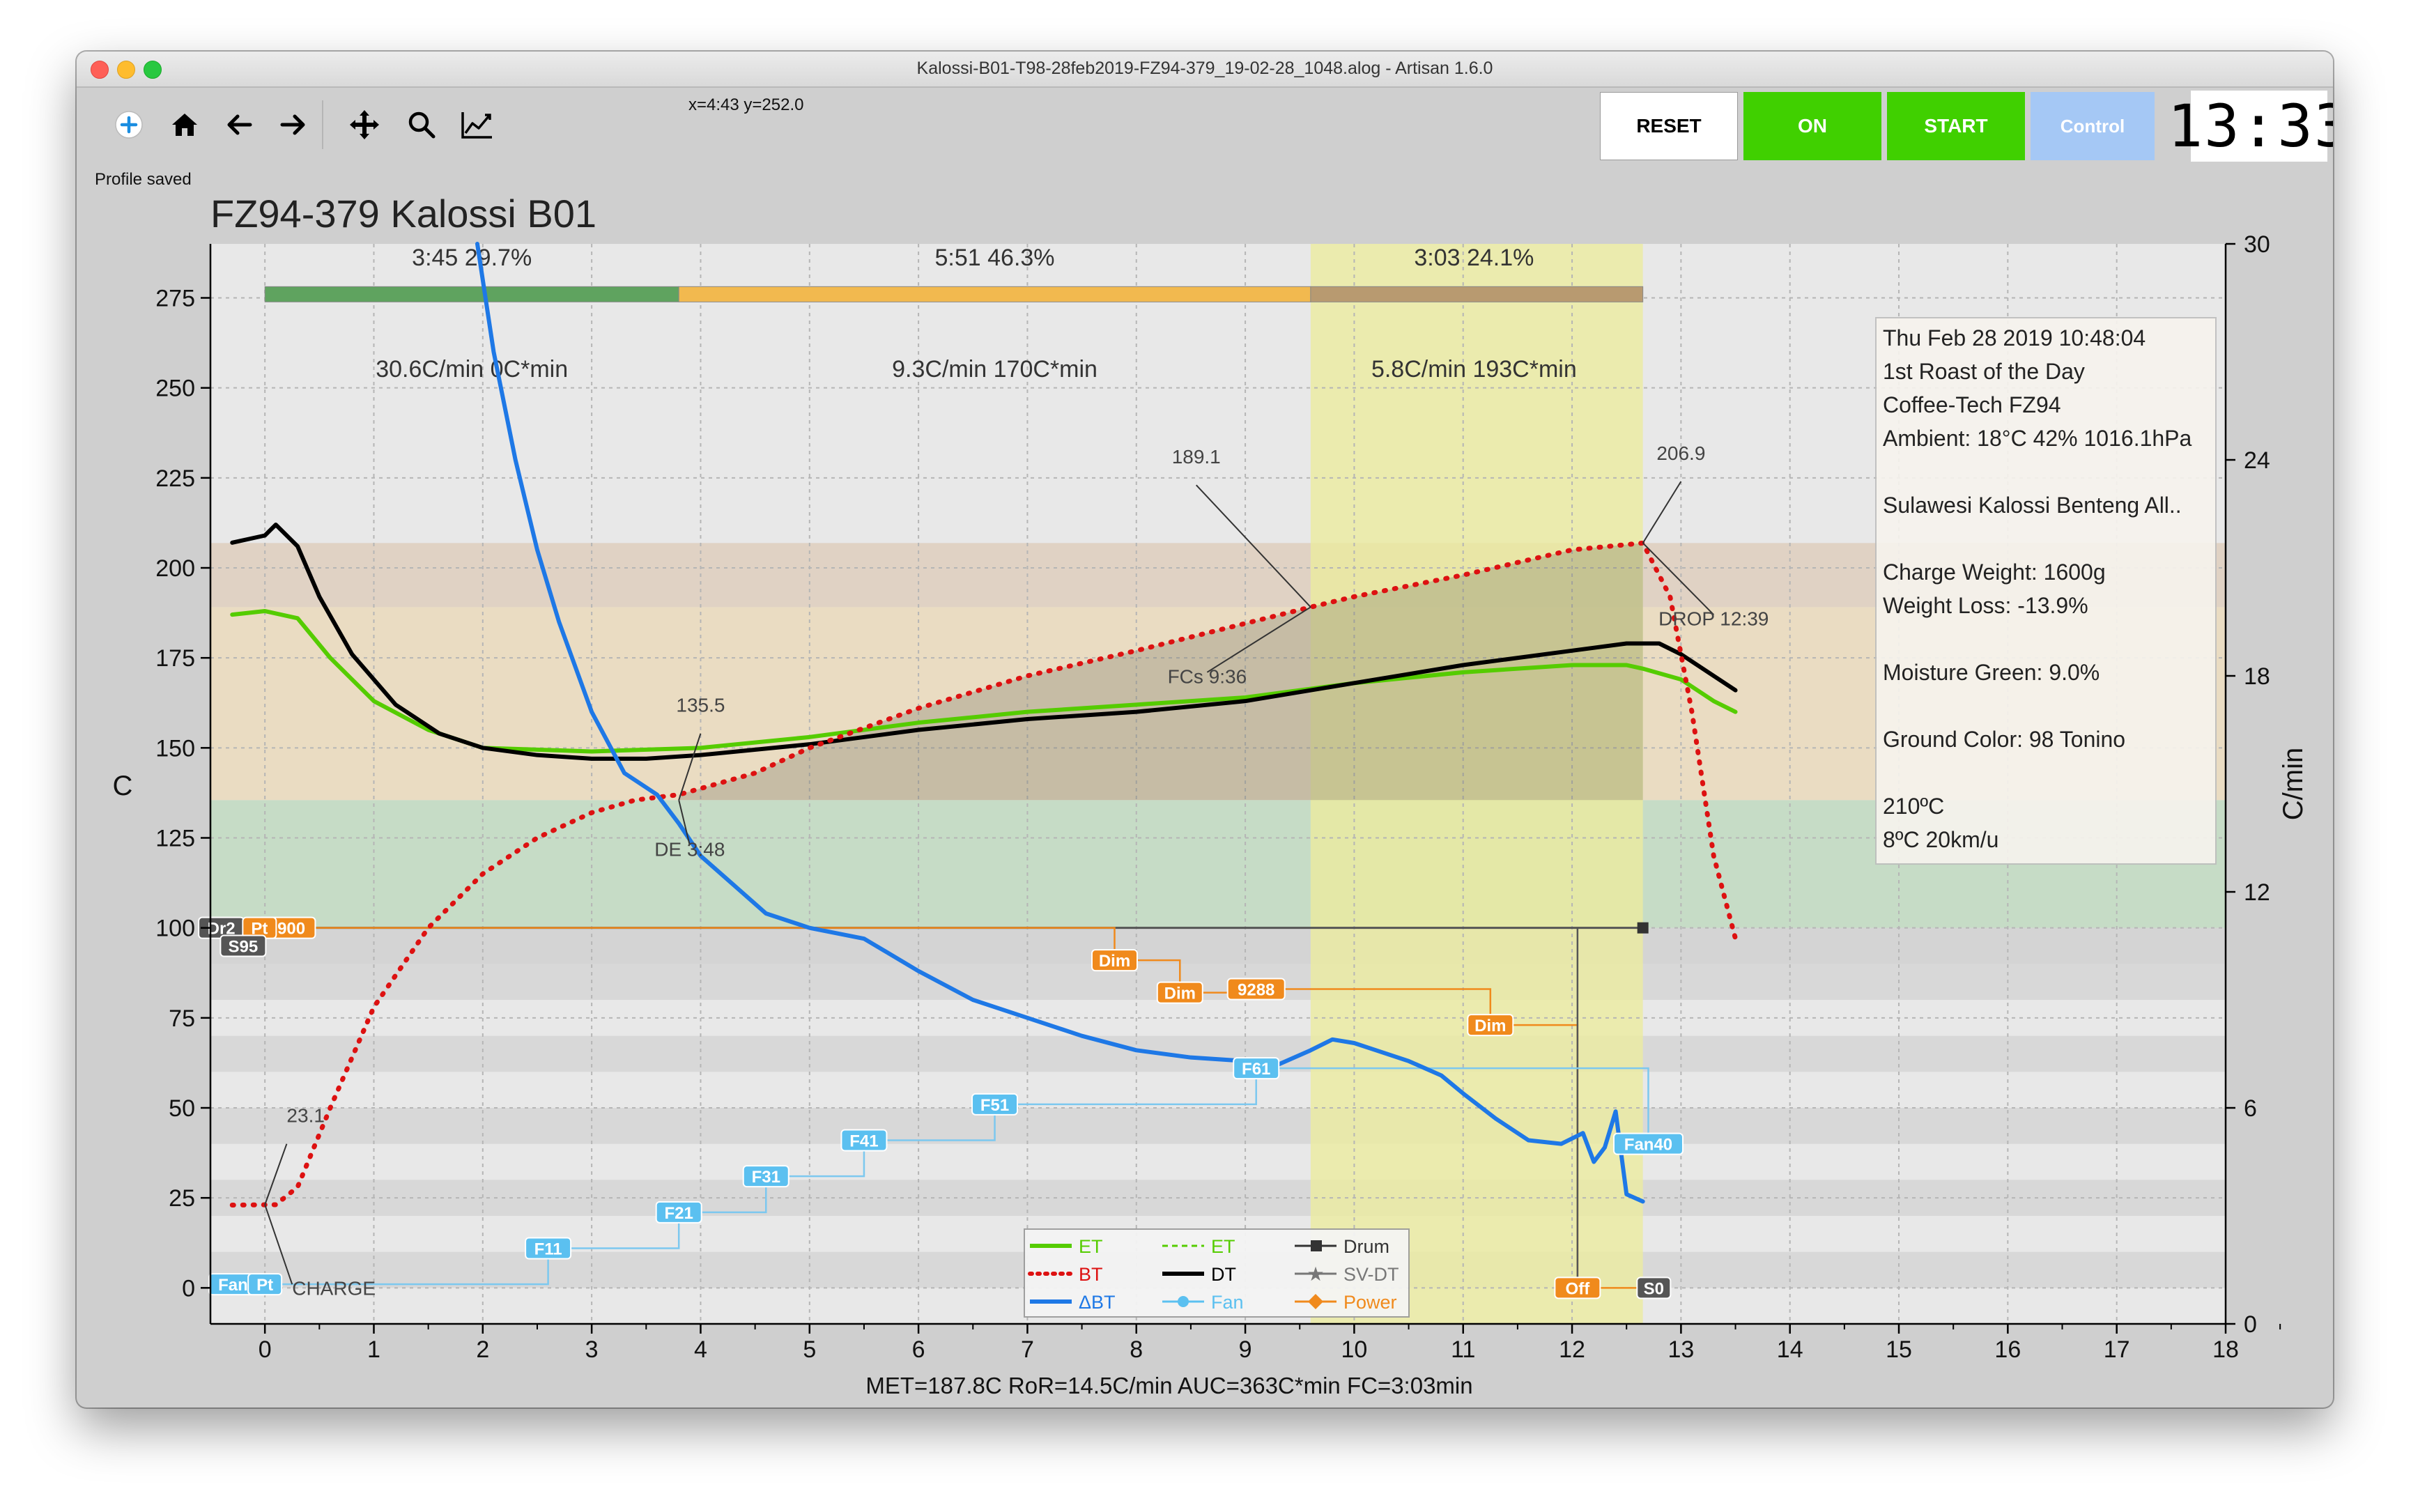  What do you see at coordinates (1680, 1349) in the screenshot?
I see `x-tick-label: 13` at bounding box center [1680, 1349].